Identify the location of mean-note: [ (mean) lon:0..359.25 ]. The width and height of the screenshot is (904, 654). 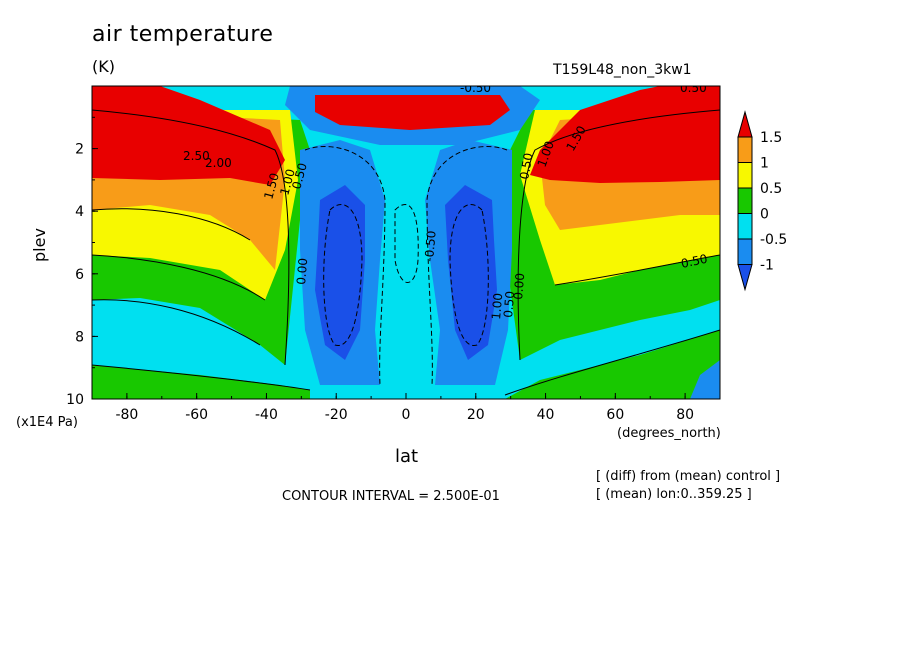
(674, 494).